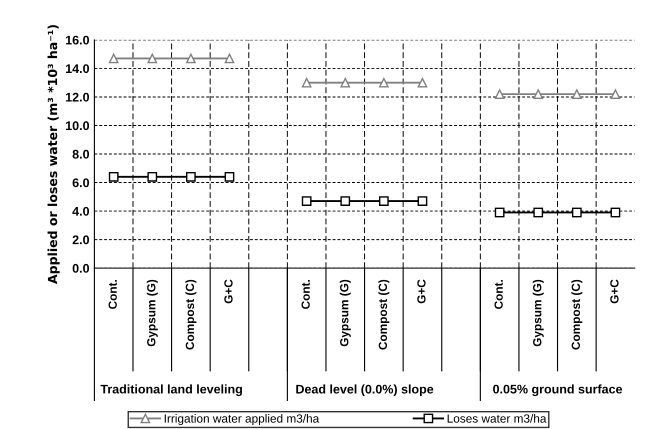  What do you see at coordinates (78, 97) in the screenshot?
I see `y-tick-label: 12.0` at bounding box center [78, 97].